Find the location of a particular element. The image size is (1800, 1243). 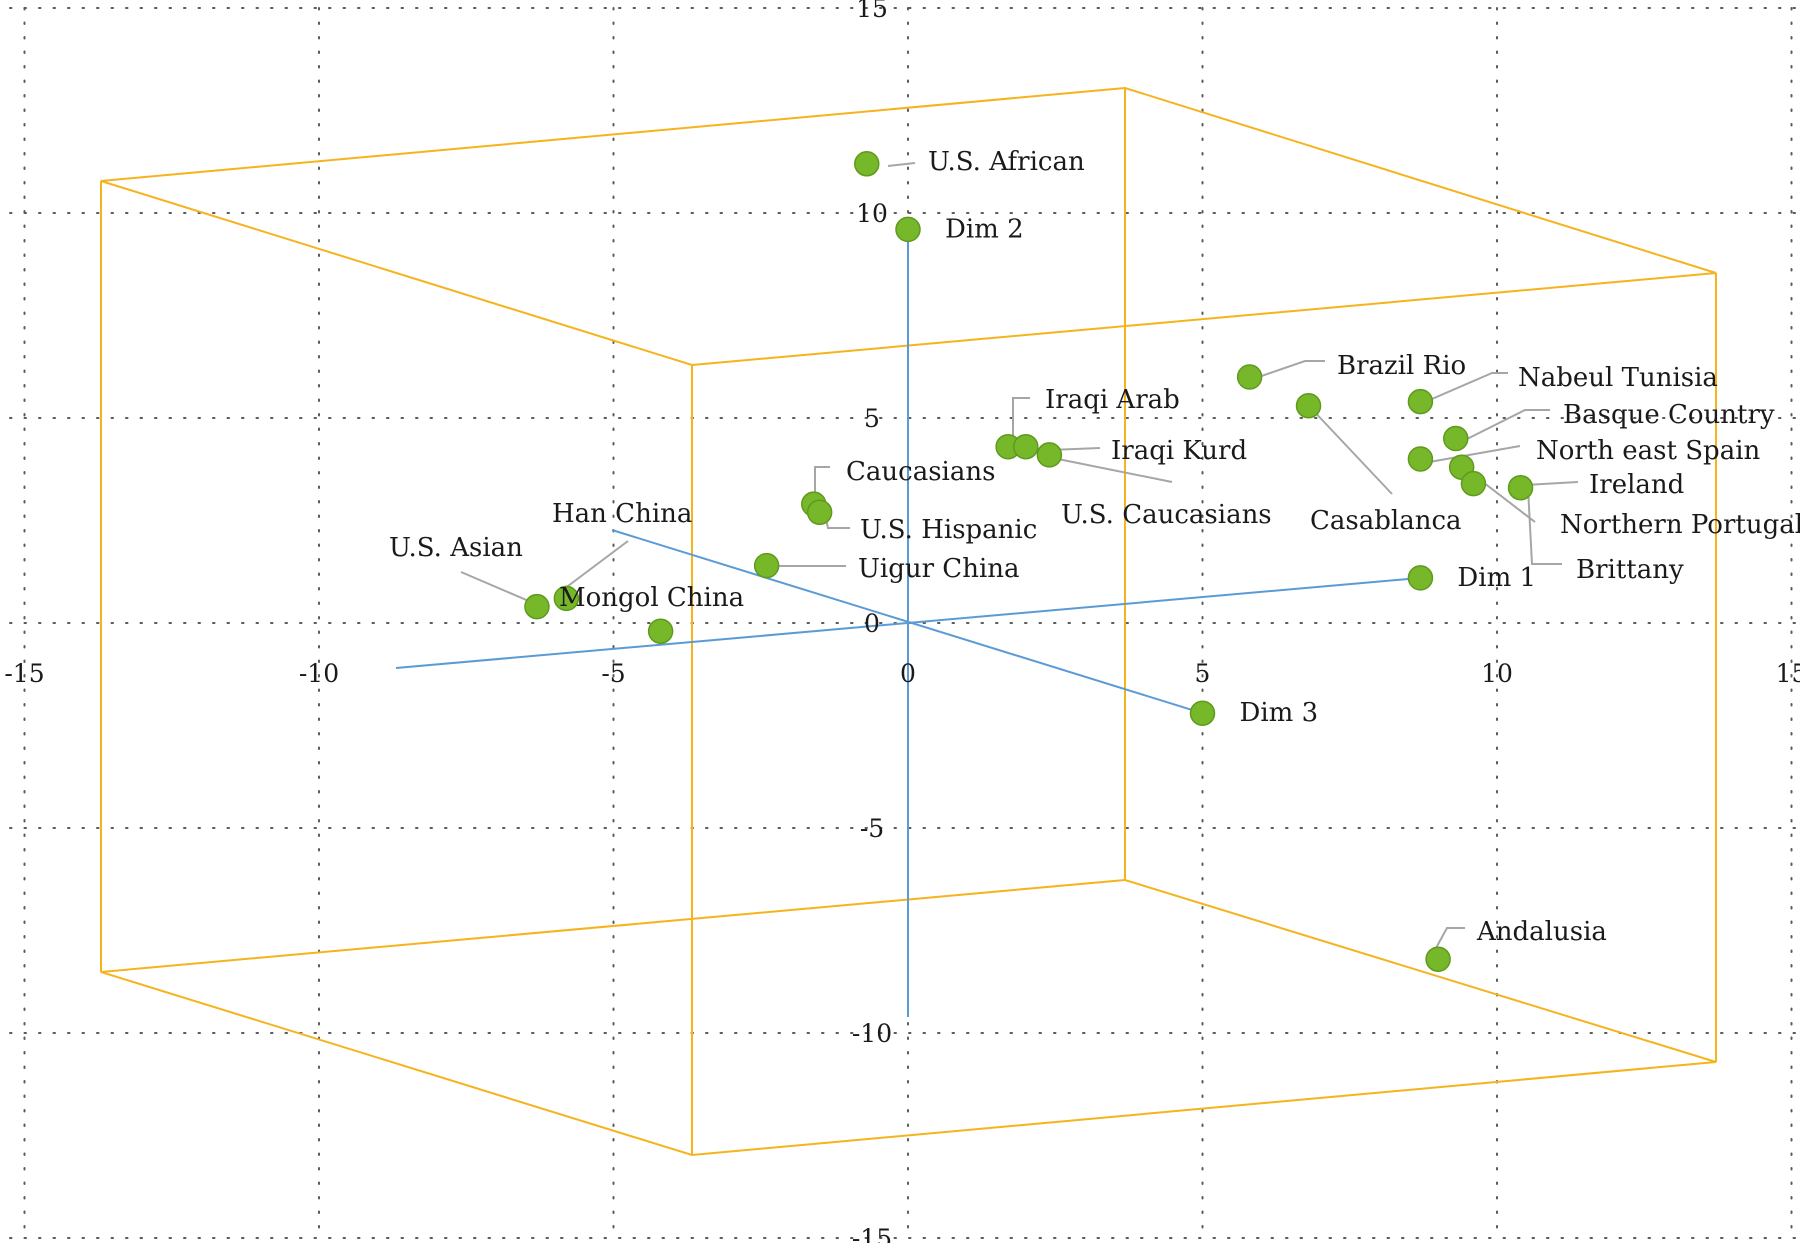

data-label: U.S. Asian is located at coordinates (456, 548).